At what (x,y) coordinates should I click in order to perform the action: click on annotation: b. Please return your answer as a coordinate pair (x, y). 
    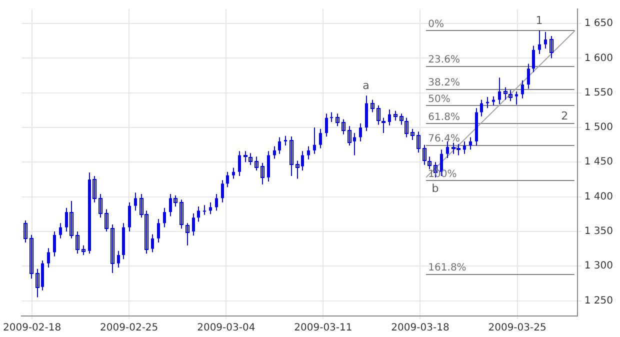
    Looking at the image, I should click on (435, 188).